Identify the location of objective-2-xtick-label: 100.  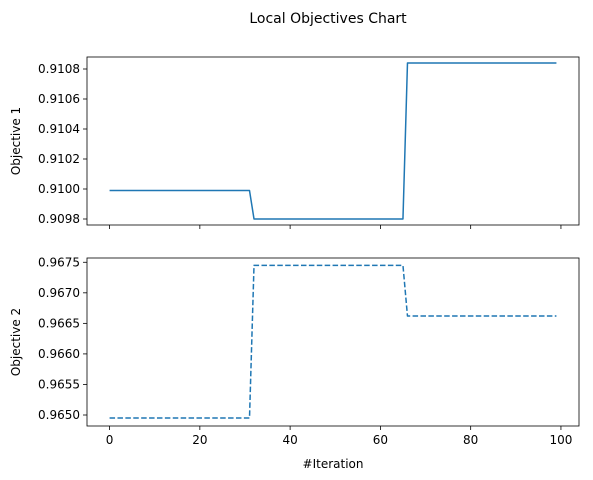
(560, 440).